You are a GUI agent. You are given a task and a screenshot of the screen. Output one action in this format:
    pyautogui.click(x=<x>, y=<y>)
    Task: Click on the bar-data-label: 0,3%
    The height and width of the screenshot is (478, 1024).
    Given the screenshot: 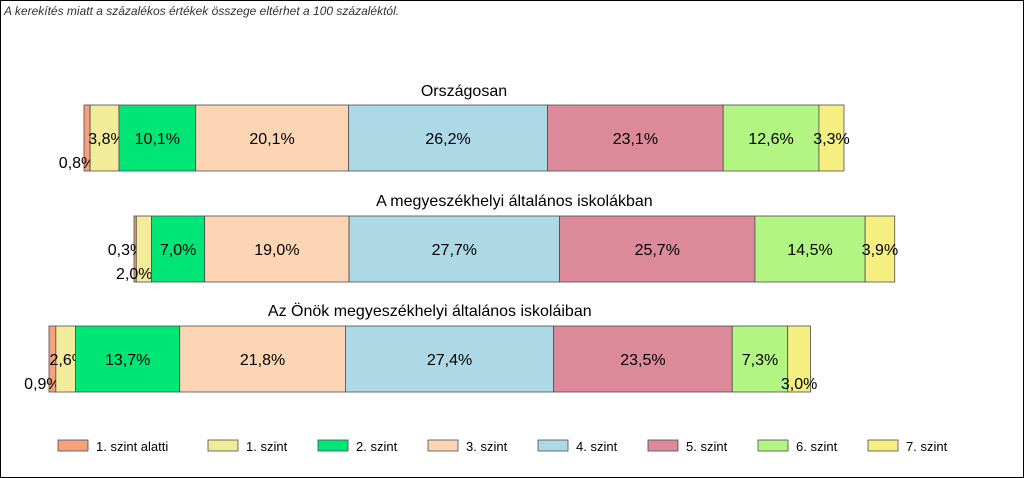 What is the action you would take?
    pyautogui.click(x=126, y=250)
    